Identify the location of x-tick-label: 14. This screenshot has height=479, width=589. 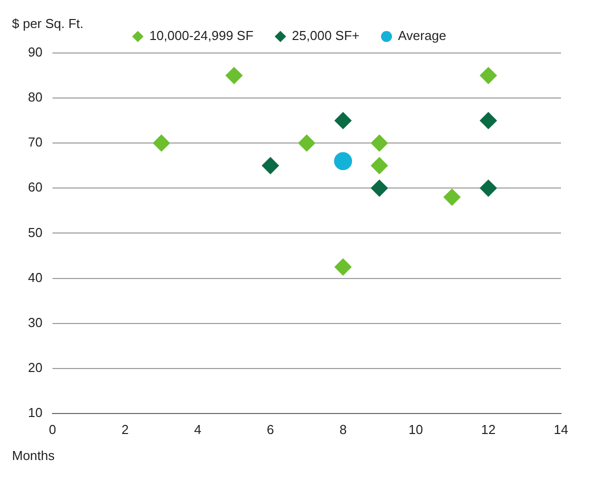
(561, 429).